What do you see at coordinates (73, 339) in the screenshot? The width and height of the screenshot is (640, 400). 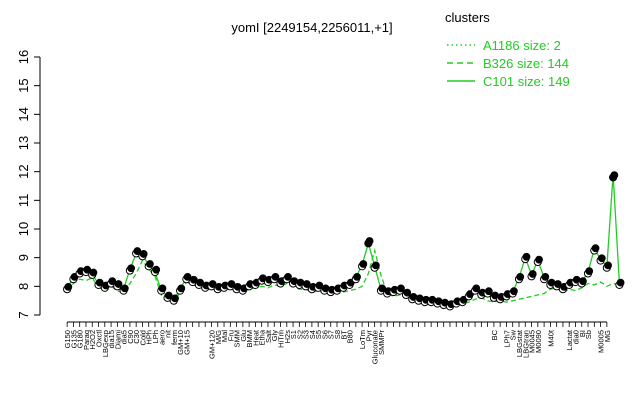 I see `x-tick-label: G135` at bounding box center [73, 339].